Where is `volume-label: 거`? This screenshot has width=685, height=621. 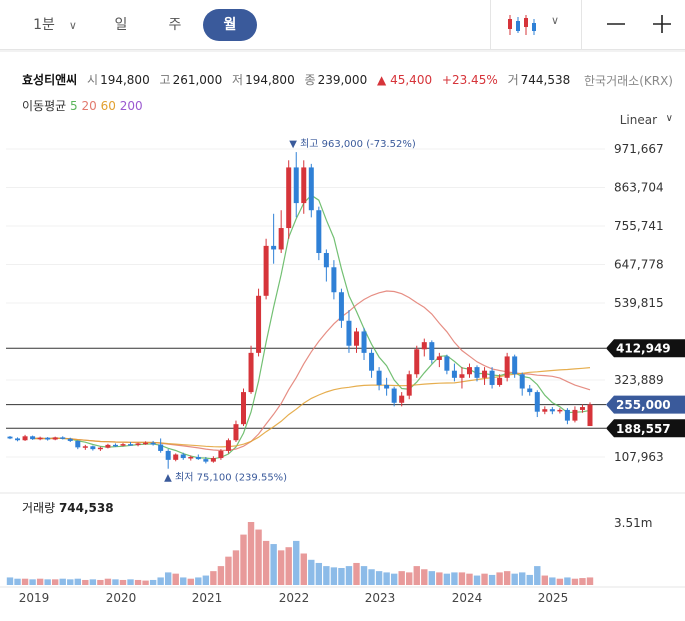 volume-label: 거 is located at coordinates (513, 80).